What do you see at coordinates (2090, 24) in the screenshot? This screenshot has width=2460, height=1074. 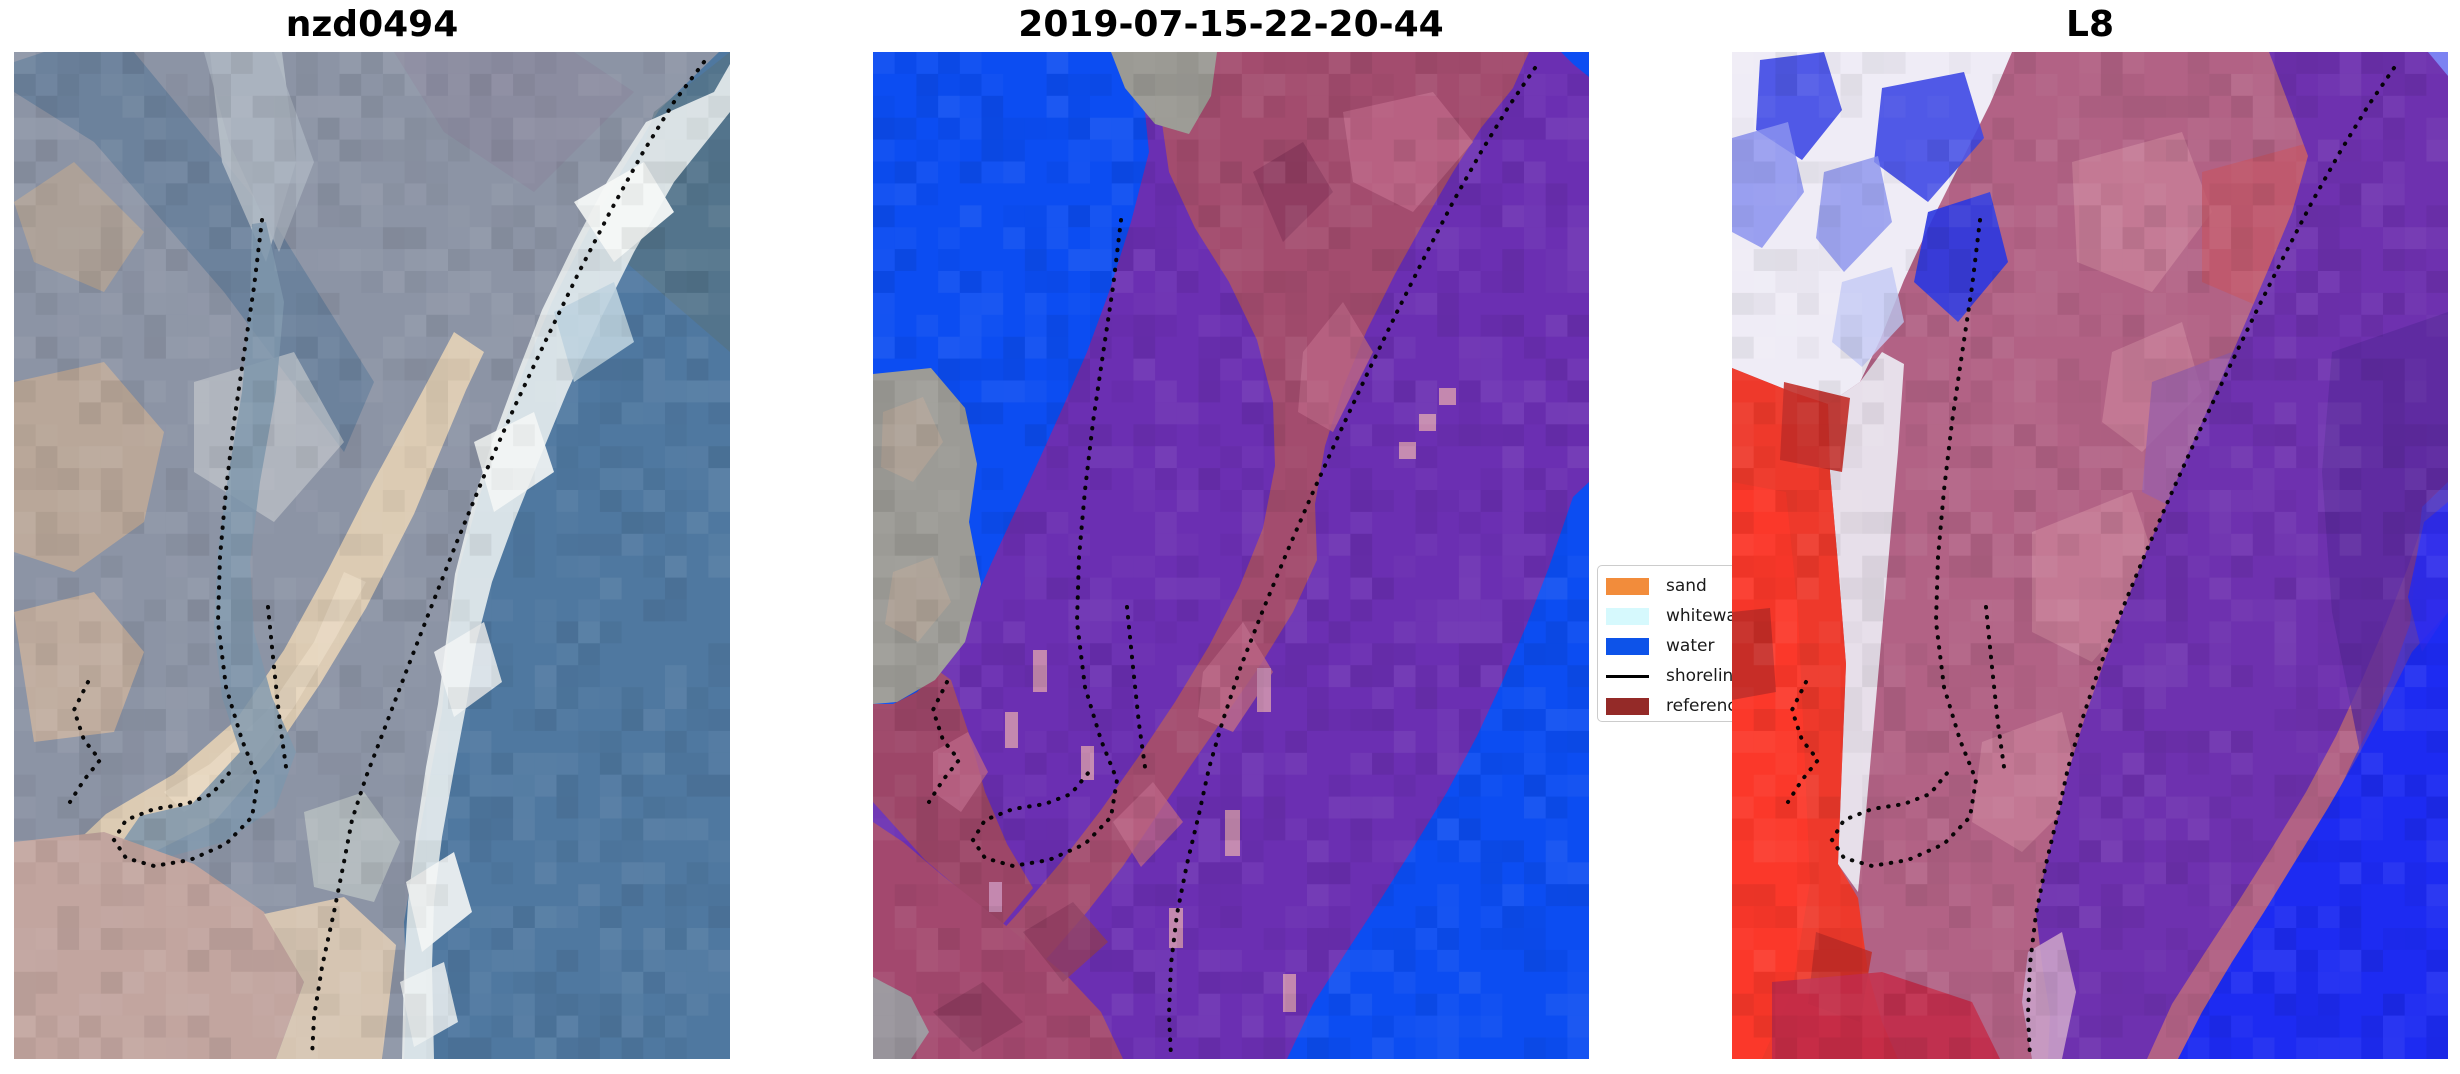 I see `panel3-title: L8` at bounding box center [2090, 24].